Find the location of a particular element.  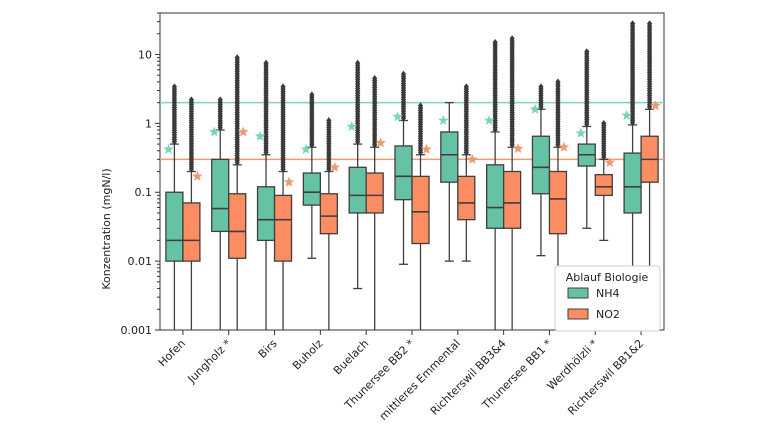

category-label: Hofen is located at coordinates (172, 353).